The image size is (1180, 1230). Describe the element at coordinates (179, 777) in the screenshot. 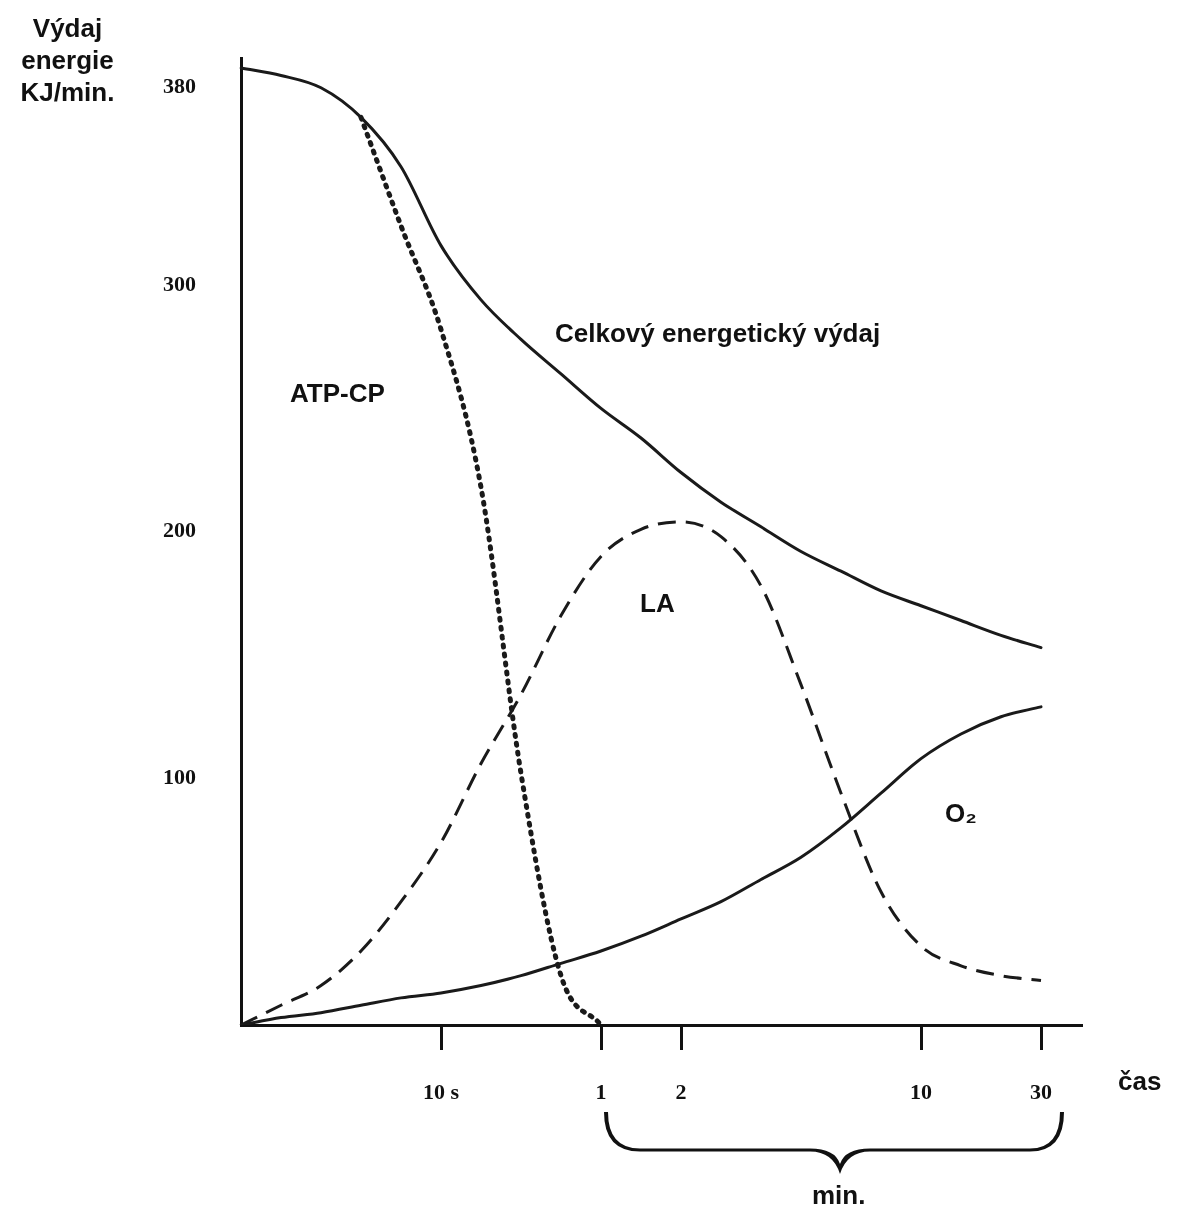

I see `y-tick-label: 100` at that location.